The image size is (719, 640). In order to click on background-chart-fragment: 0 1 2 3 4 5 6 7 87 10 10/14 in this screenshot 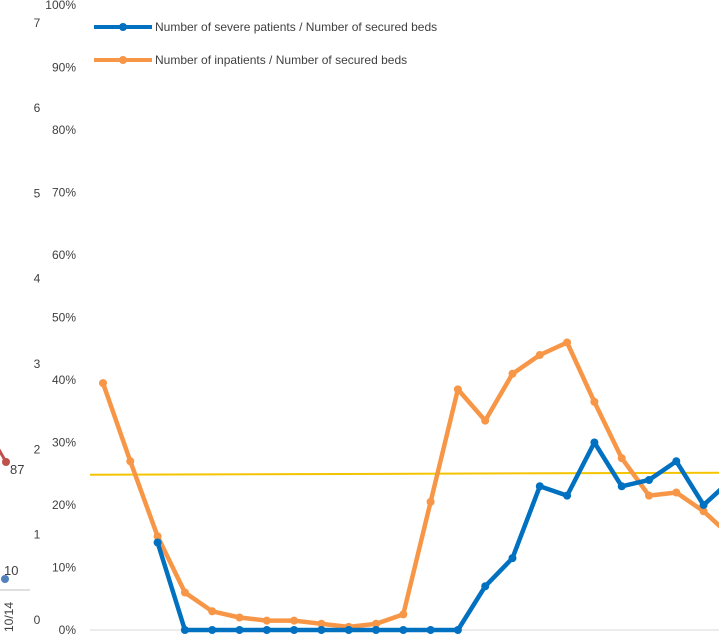, I will do `click(20, 324)`.